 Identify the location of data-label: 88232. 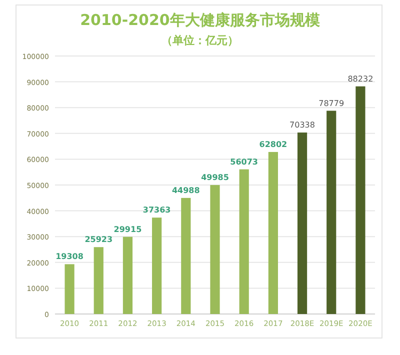
(361, 79).